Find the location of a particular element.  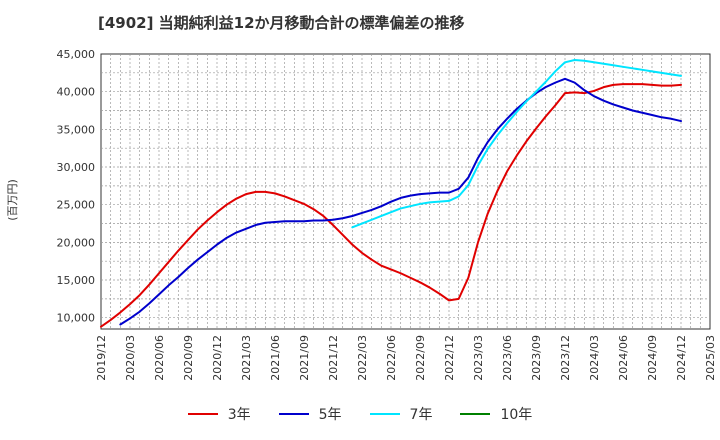

x-tick-label: 2021/12 is located at coordinates (333, 358).